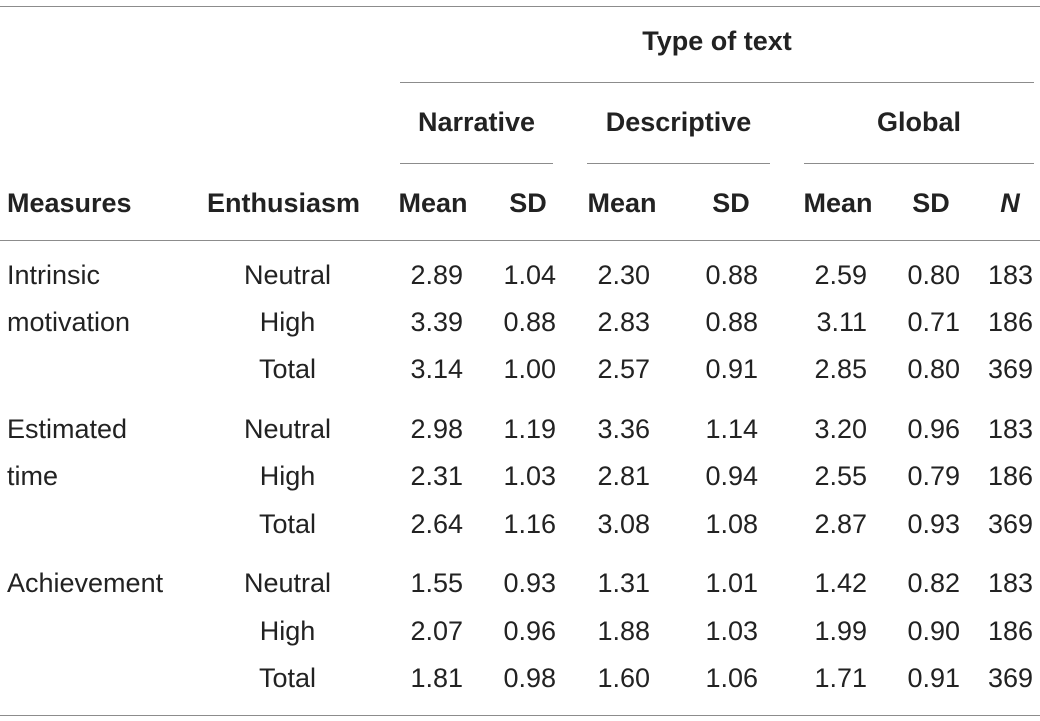 This screenshot has width=1040, height=721. What do you see at coordinates (529, 524) in the screenshot?
I see `narrative-sd-cell: 1.16` at bounding box center [529, 524].